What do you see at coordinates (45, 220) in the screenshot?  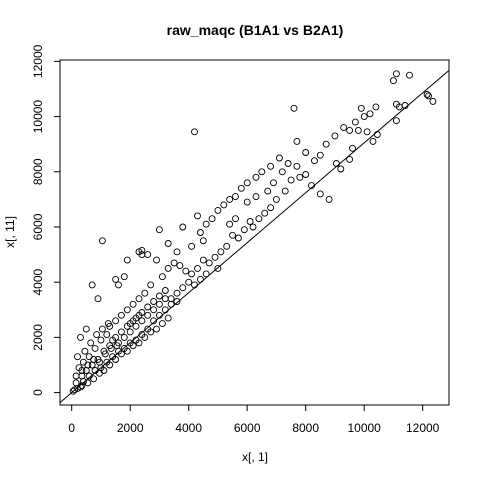 I see `y-axis: 0 2000 4000 6000 8000 10000 12000` at bounding box center [45, 220].